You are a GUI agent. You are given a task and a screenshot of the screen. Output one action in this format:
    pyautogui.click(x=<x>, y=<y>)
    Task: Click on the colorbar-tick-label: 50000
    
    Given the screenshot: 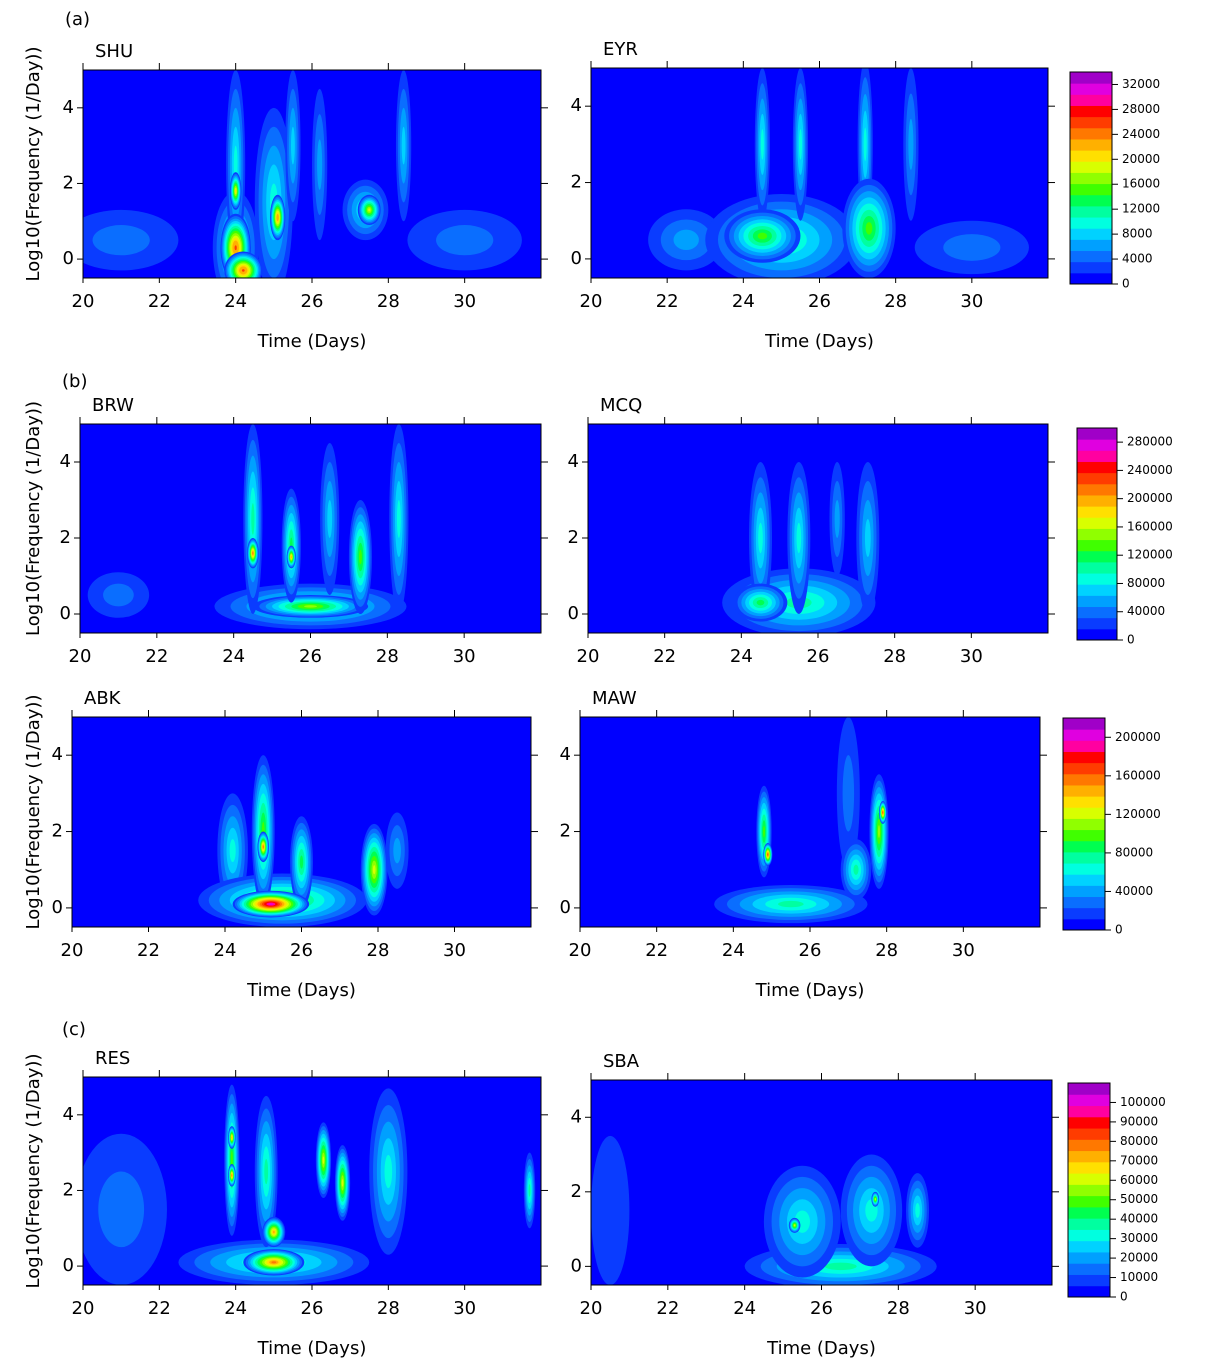 What is the action you would take?
    pyautogui.click(x=1139, y=1199)
    